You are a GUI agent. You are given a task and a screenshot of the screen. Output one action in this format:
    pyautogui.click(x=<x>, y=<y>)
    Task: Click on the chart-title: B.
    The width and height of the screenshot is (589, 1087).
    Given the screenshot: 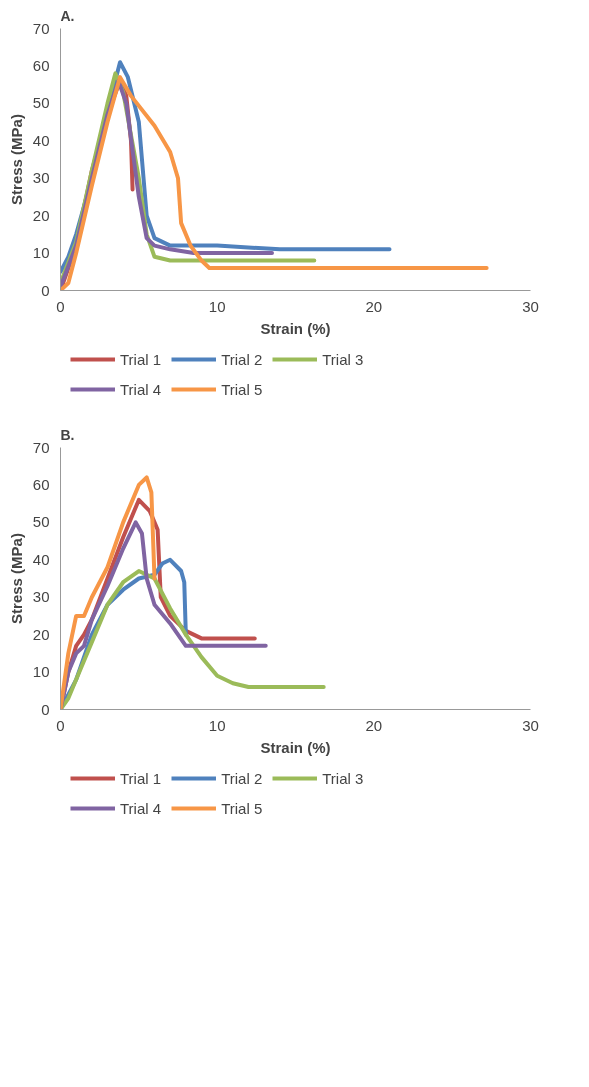 What is the action you would take?
    pyautogui.click(x=67, y=434)
    